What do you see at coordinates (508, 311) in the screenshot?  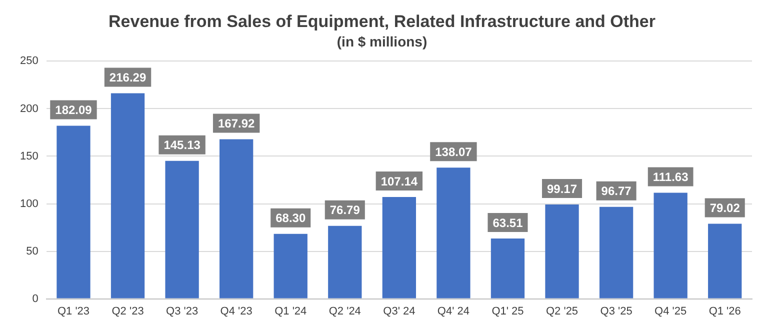 I see `x-tick-label: Q1' 25` at bounding box center [508, 311].